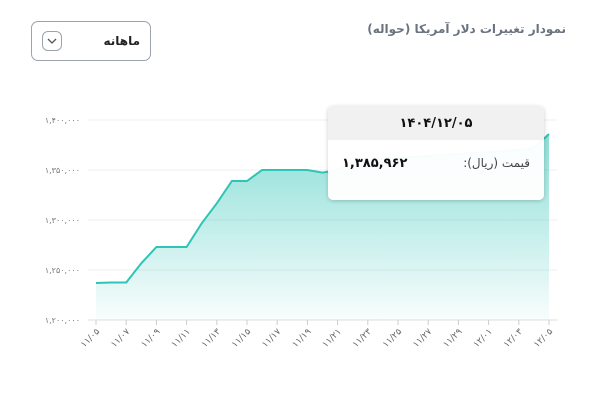 The height and width of the screenshot is (410, 600). What do you see at coordinates (422, 338) in the screenshot?
I see `x-tick-label: ۱۱/۲۷` at bounding box center [422, 338].